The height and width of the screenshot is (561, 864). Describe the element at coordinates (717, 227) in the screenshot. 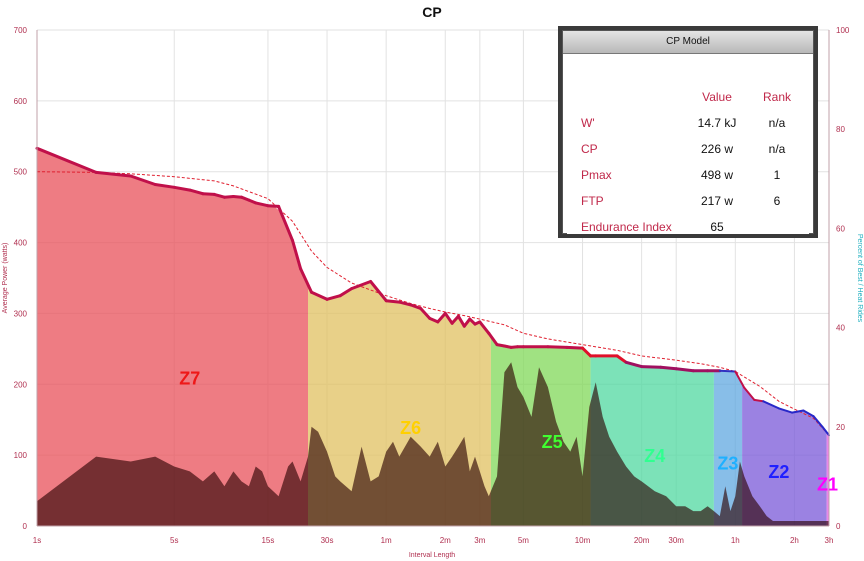

I see `metric-value: 65` at that location.